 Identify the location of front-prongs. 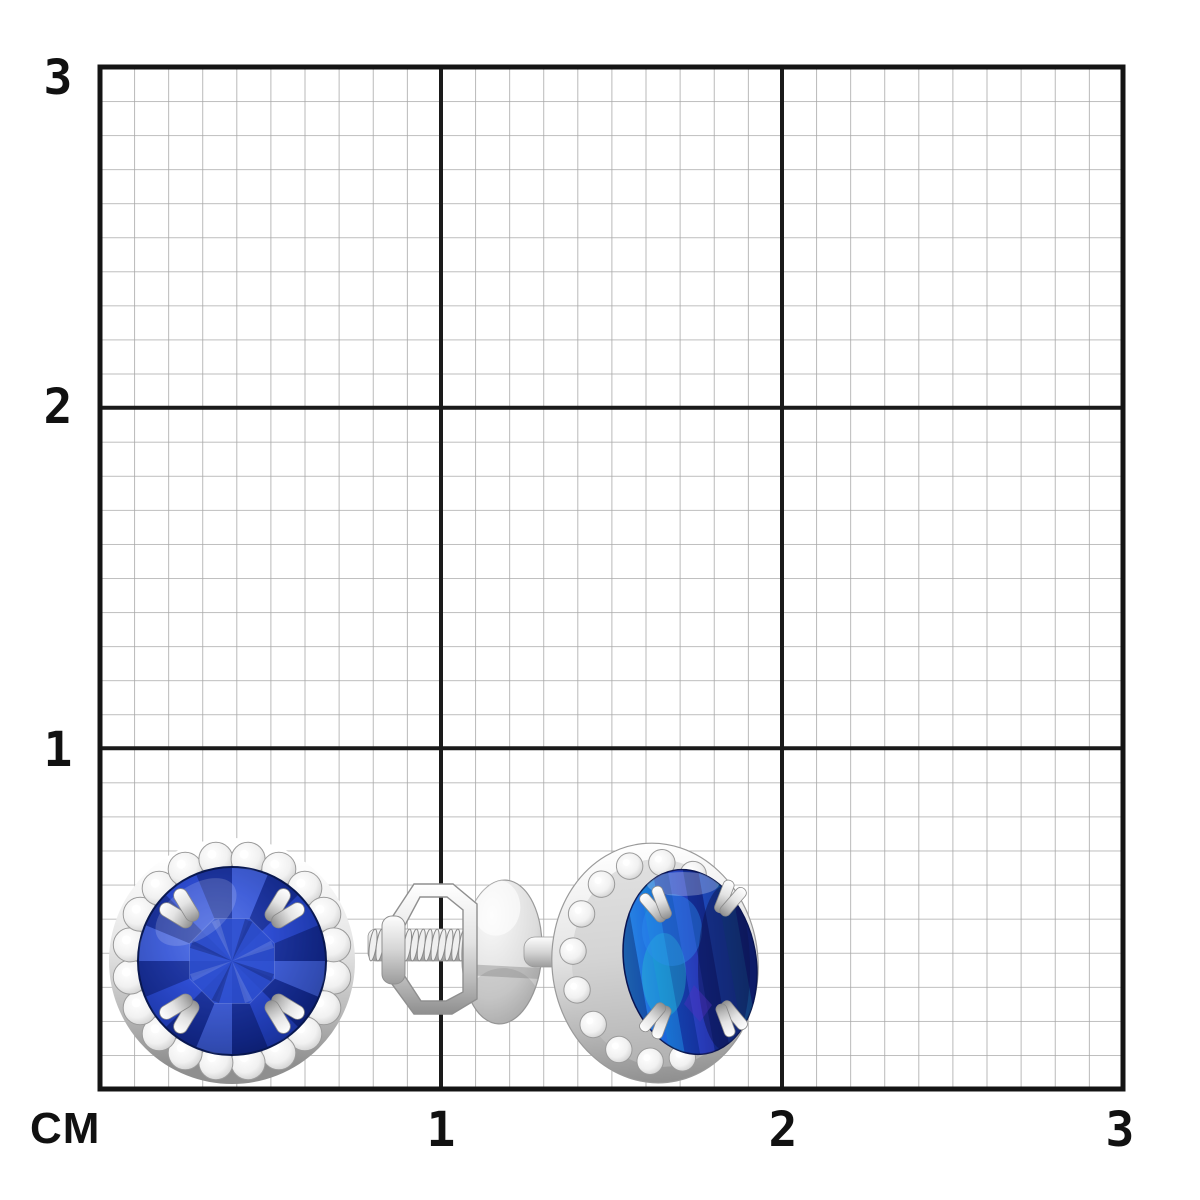
(232, 961).